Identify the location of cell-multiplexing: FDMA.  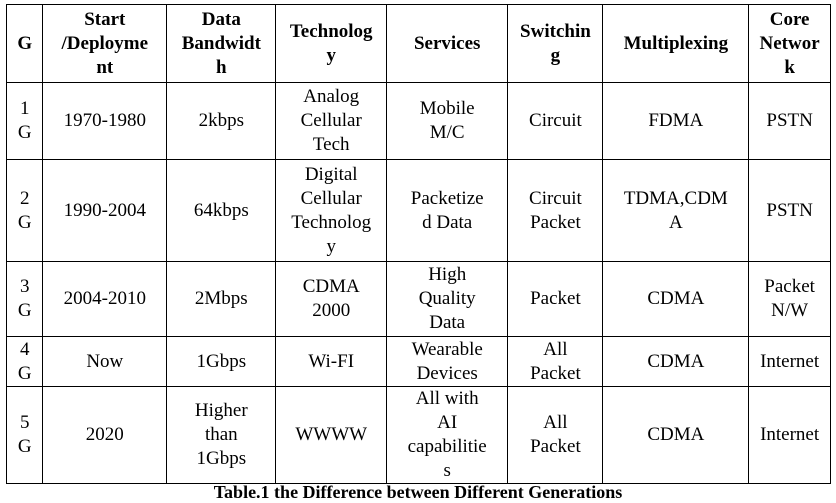
(676, 121).